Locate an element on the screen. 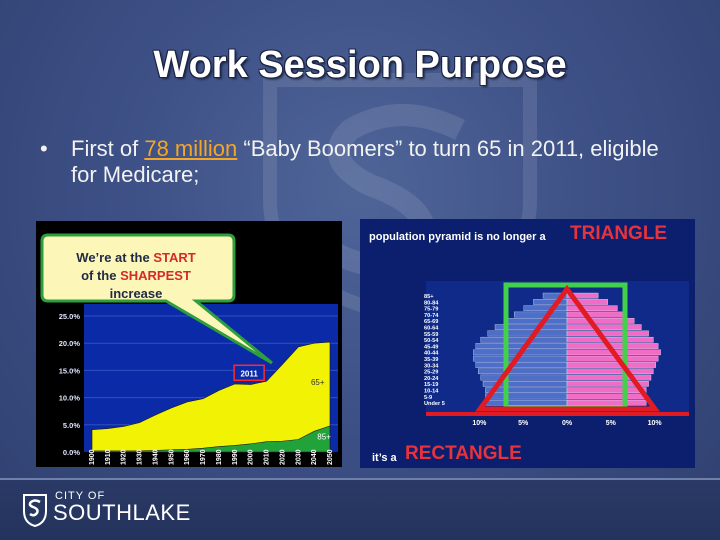 Image resolution: width=720 pixels, height=540 pixels. bullet-prefix: First of is located at coordinates (108, 148).